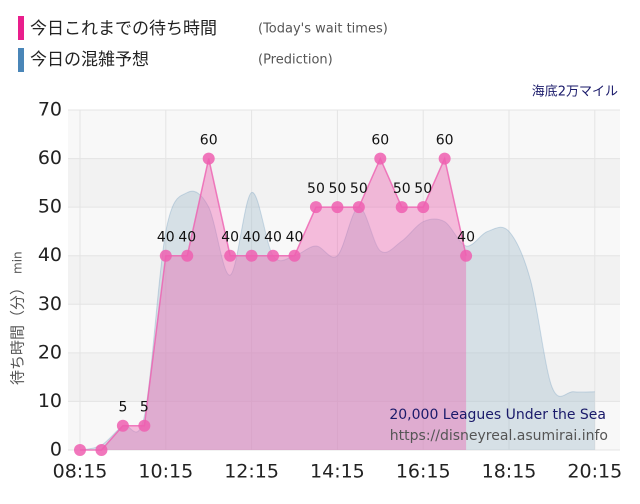 The height and width of the screenshot is (504, 640). I want to click on y-axis-label: 待ち時間（分）, so click(18, 332).